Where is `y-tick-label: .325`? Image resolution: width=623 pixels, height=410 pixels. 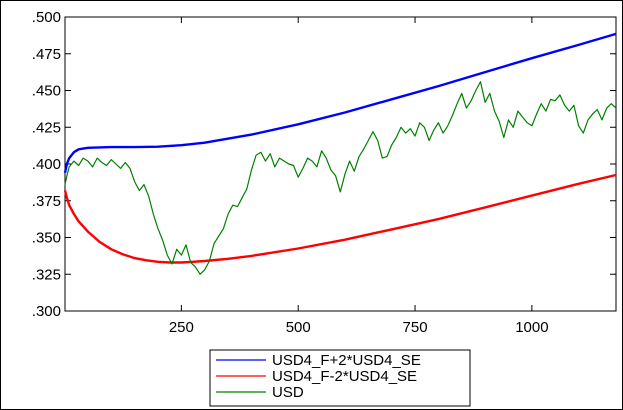
y-tick-label: .325 is located at coordinates (46, 274).